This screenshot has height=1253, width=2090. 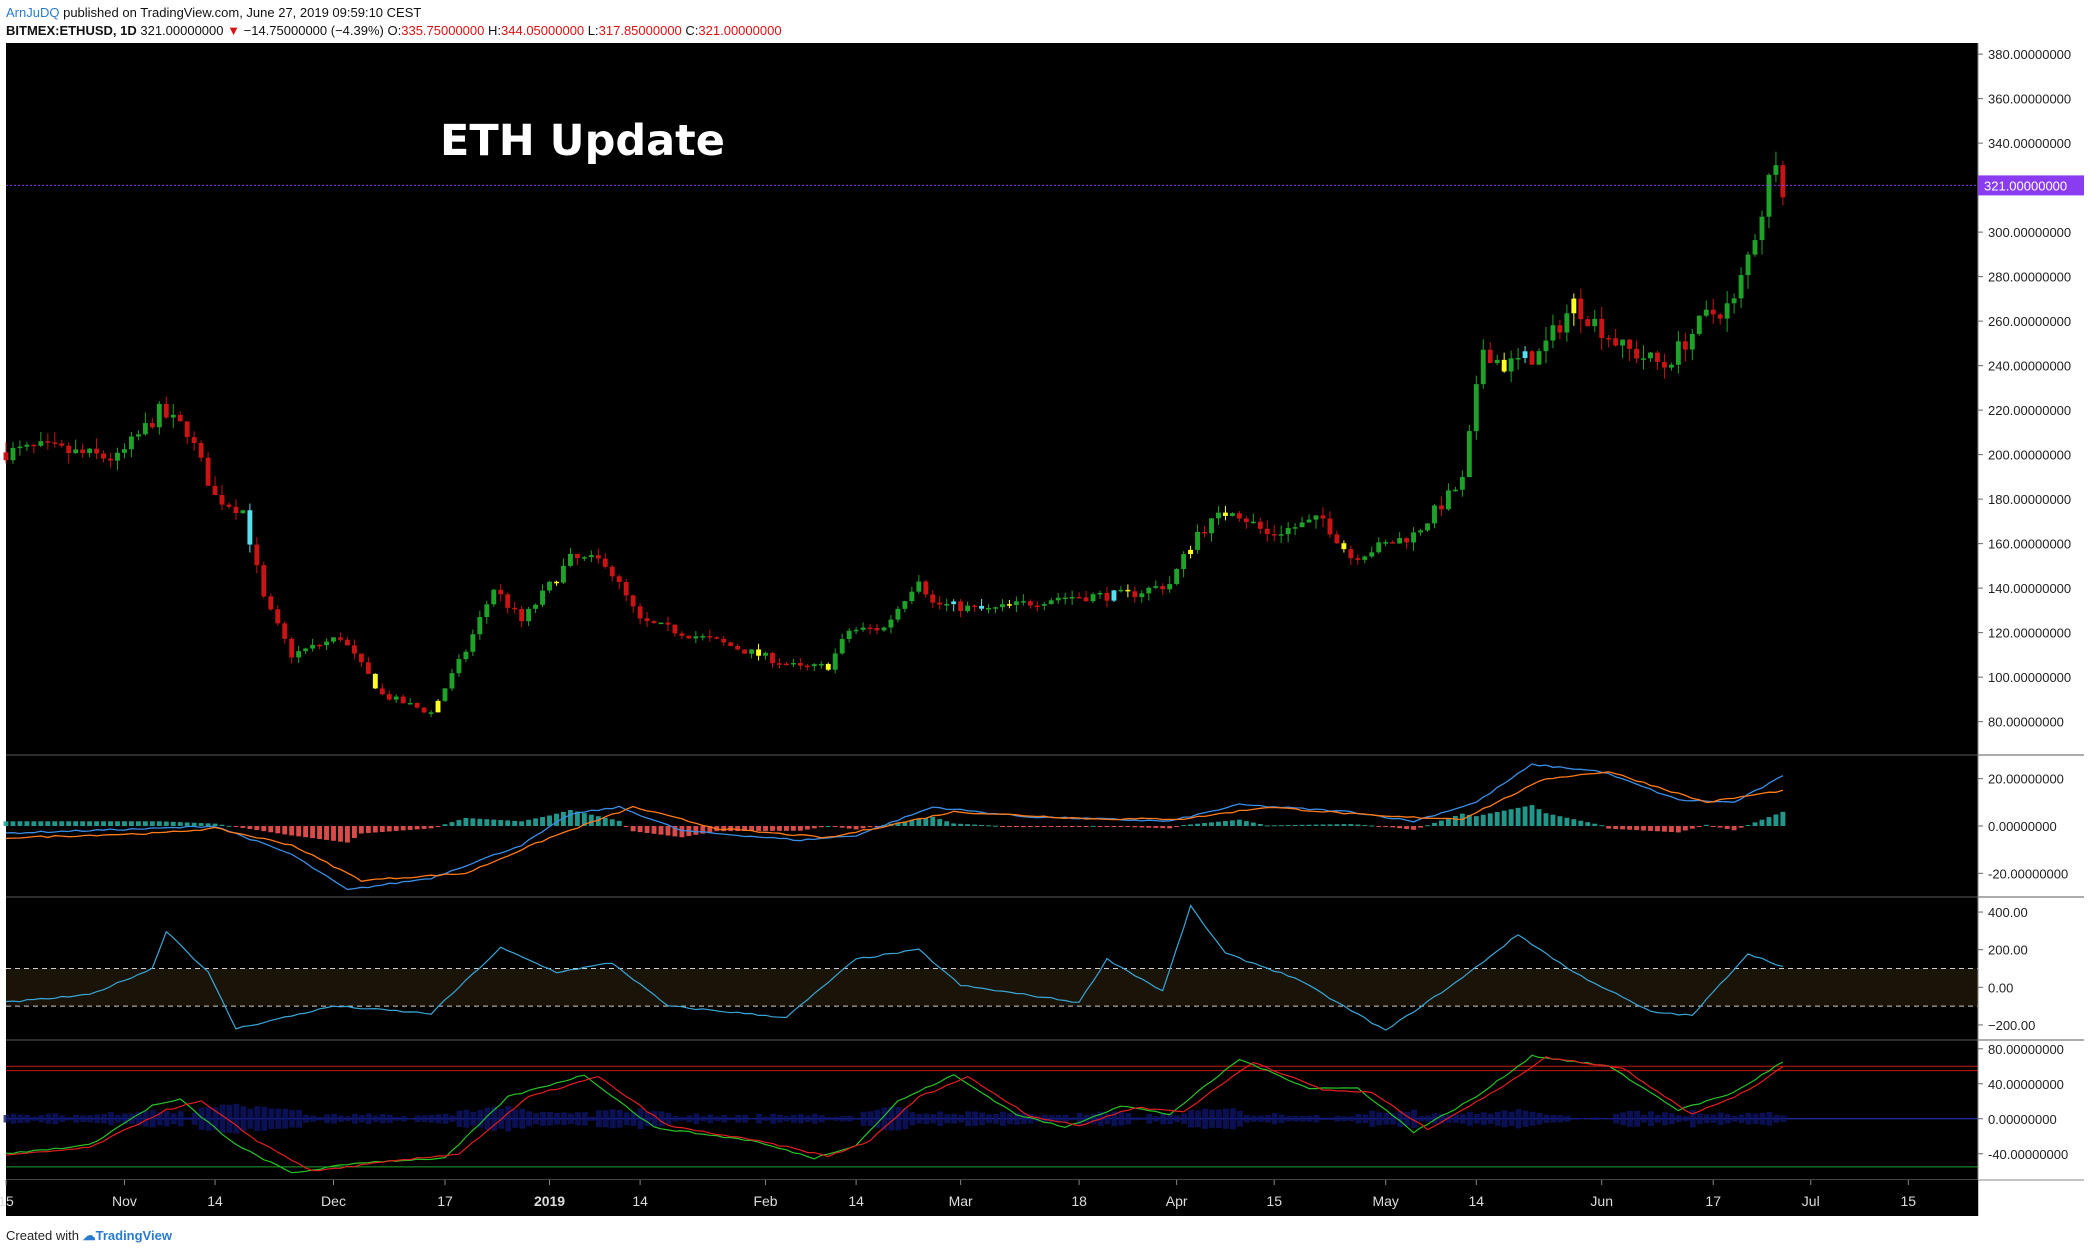 I want to click on y-tick-label: 80.00000000, so click(x=2026, y=722).